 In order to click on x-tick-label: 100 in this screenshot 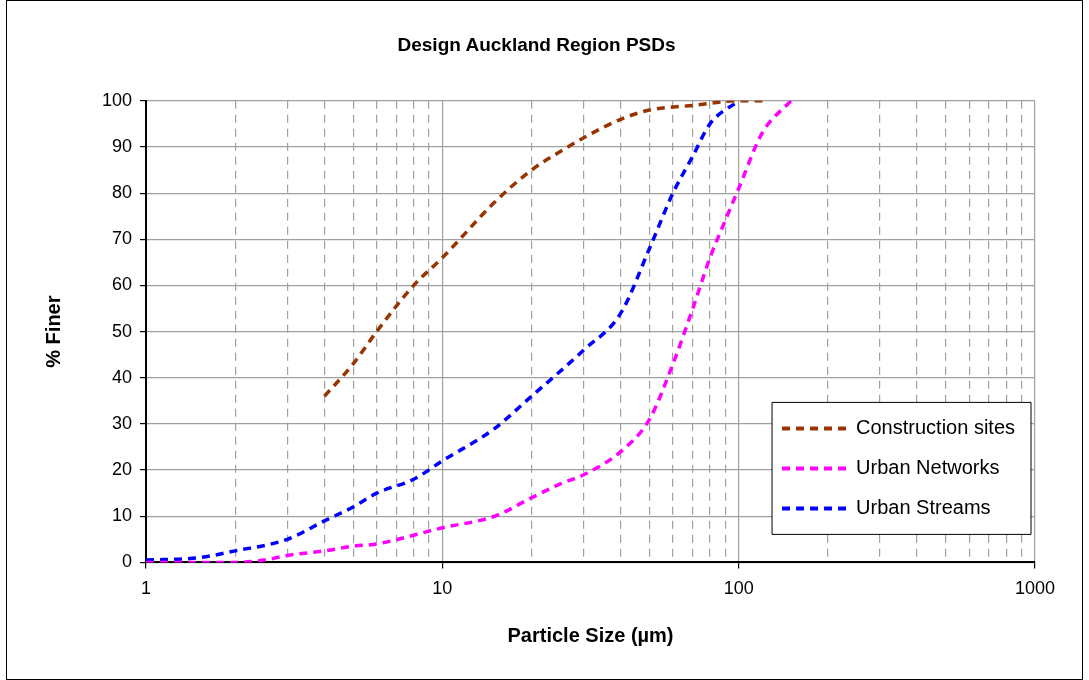, I will do `click(738, 588)`.